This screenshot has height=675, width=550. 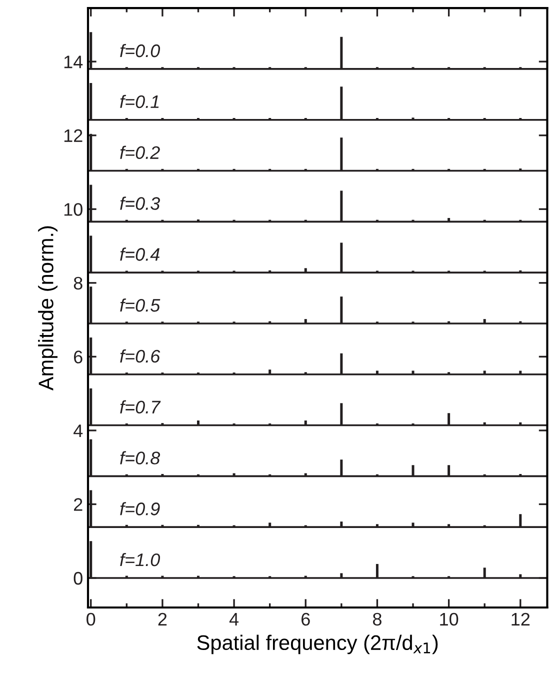 What do you see at coordinates (317, 644) in the screenshot?
I see `x-axis-title: Spatial frequency (2π/d$_{x1}$)` at bounding box center [317, 644].